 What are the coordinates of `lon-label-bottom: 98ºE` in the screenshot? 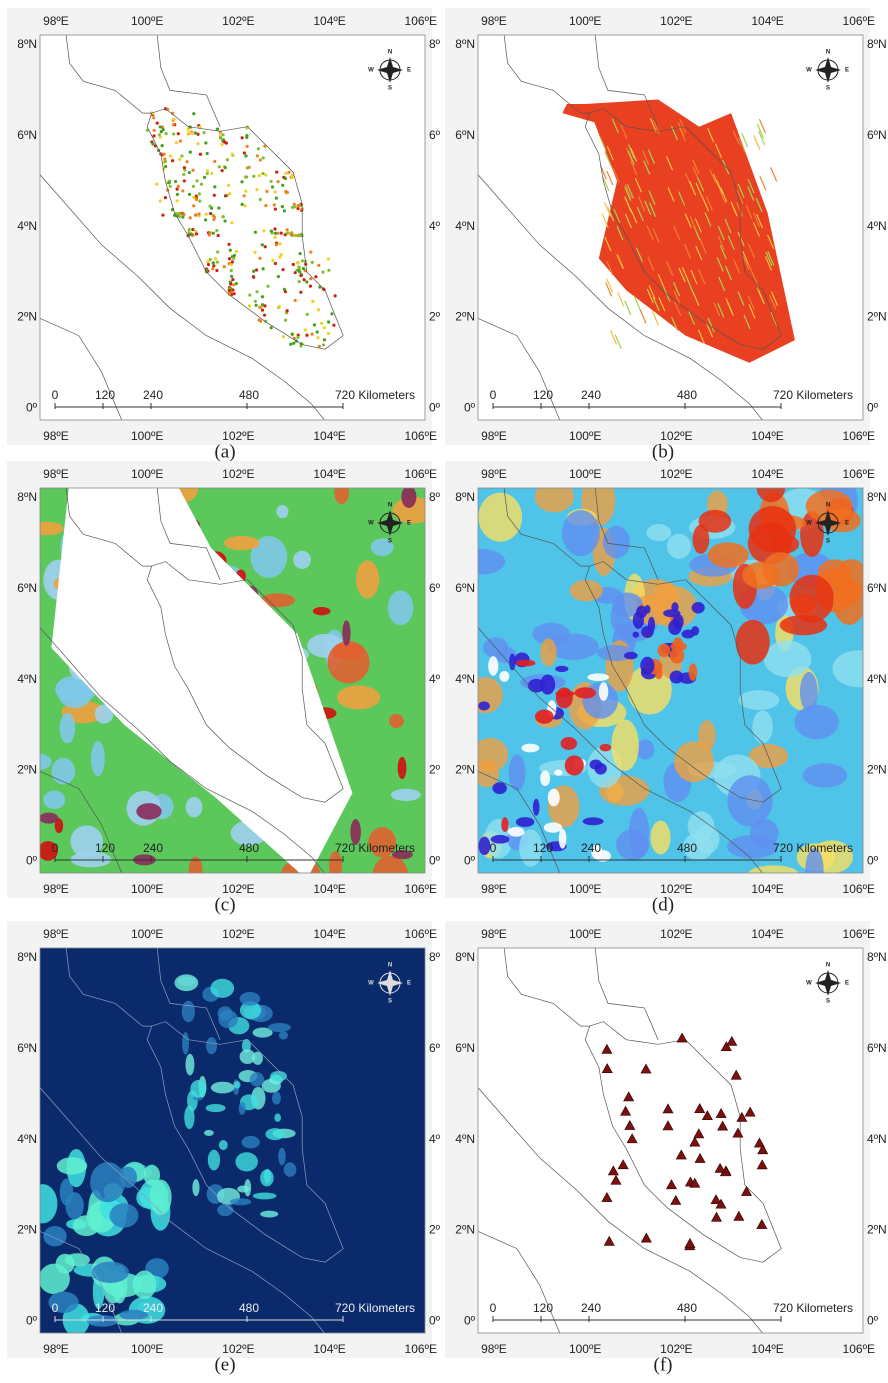 It's located at (494, 889).